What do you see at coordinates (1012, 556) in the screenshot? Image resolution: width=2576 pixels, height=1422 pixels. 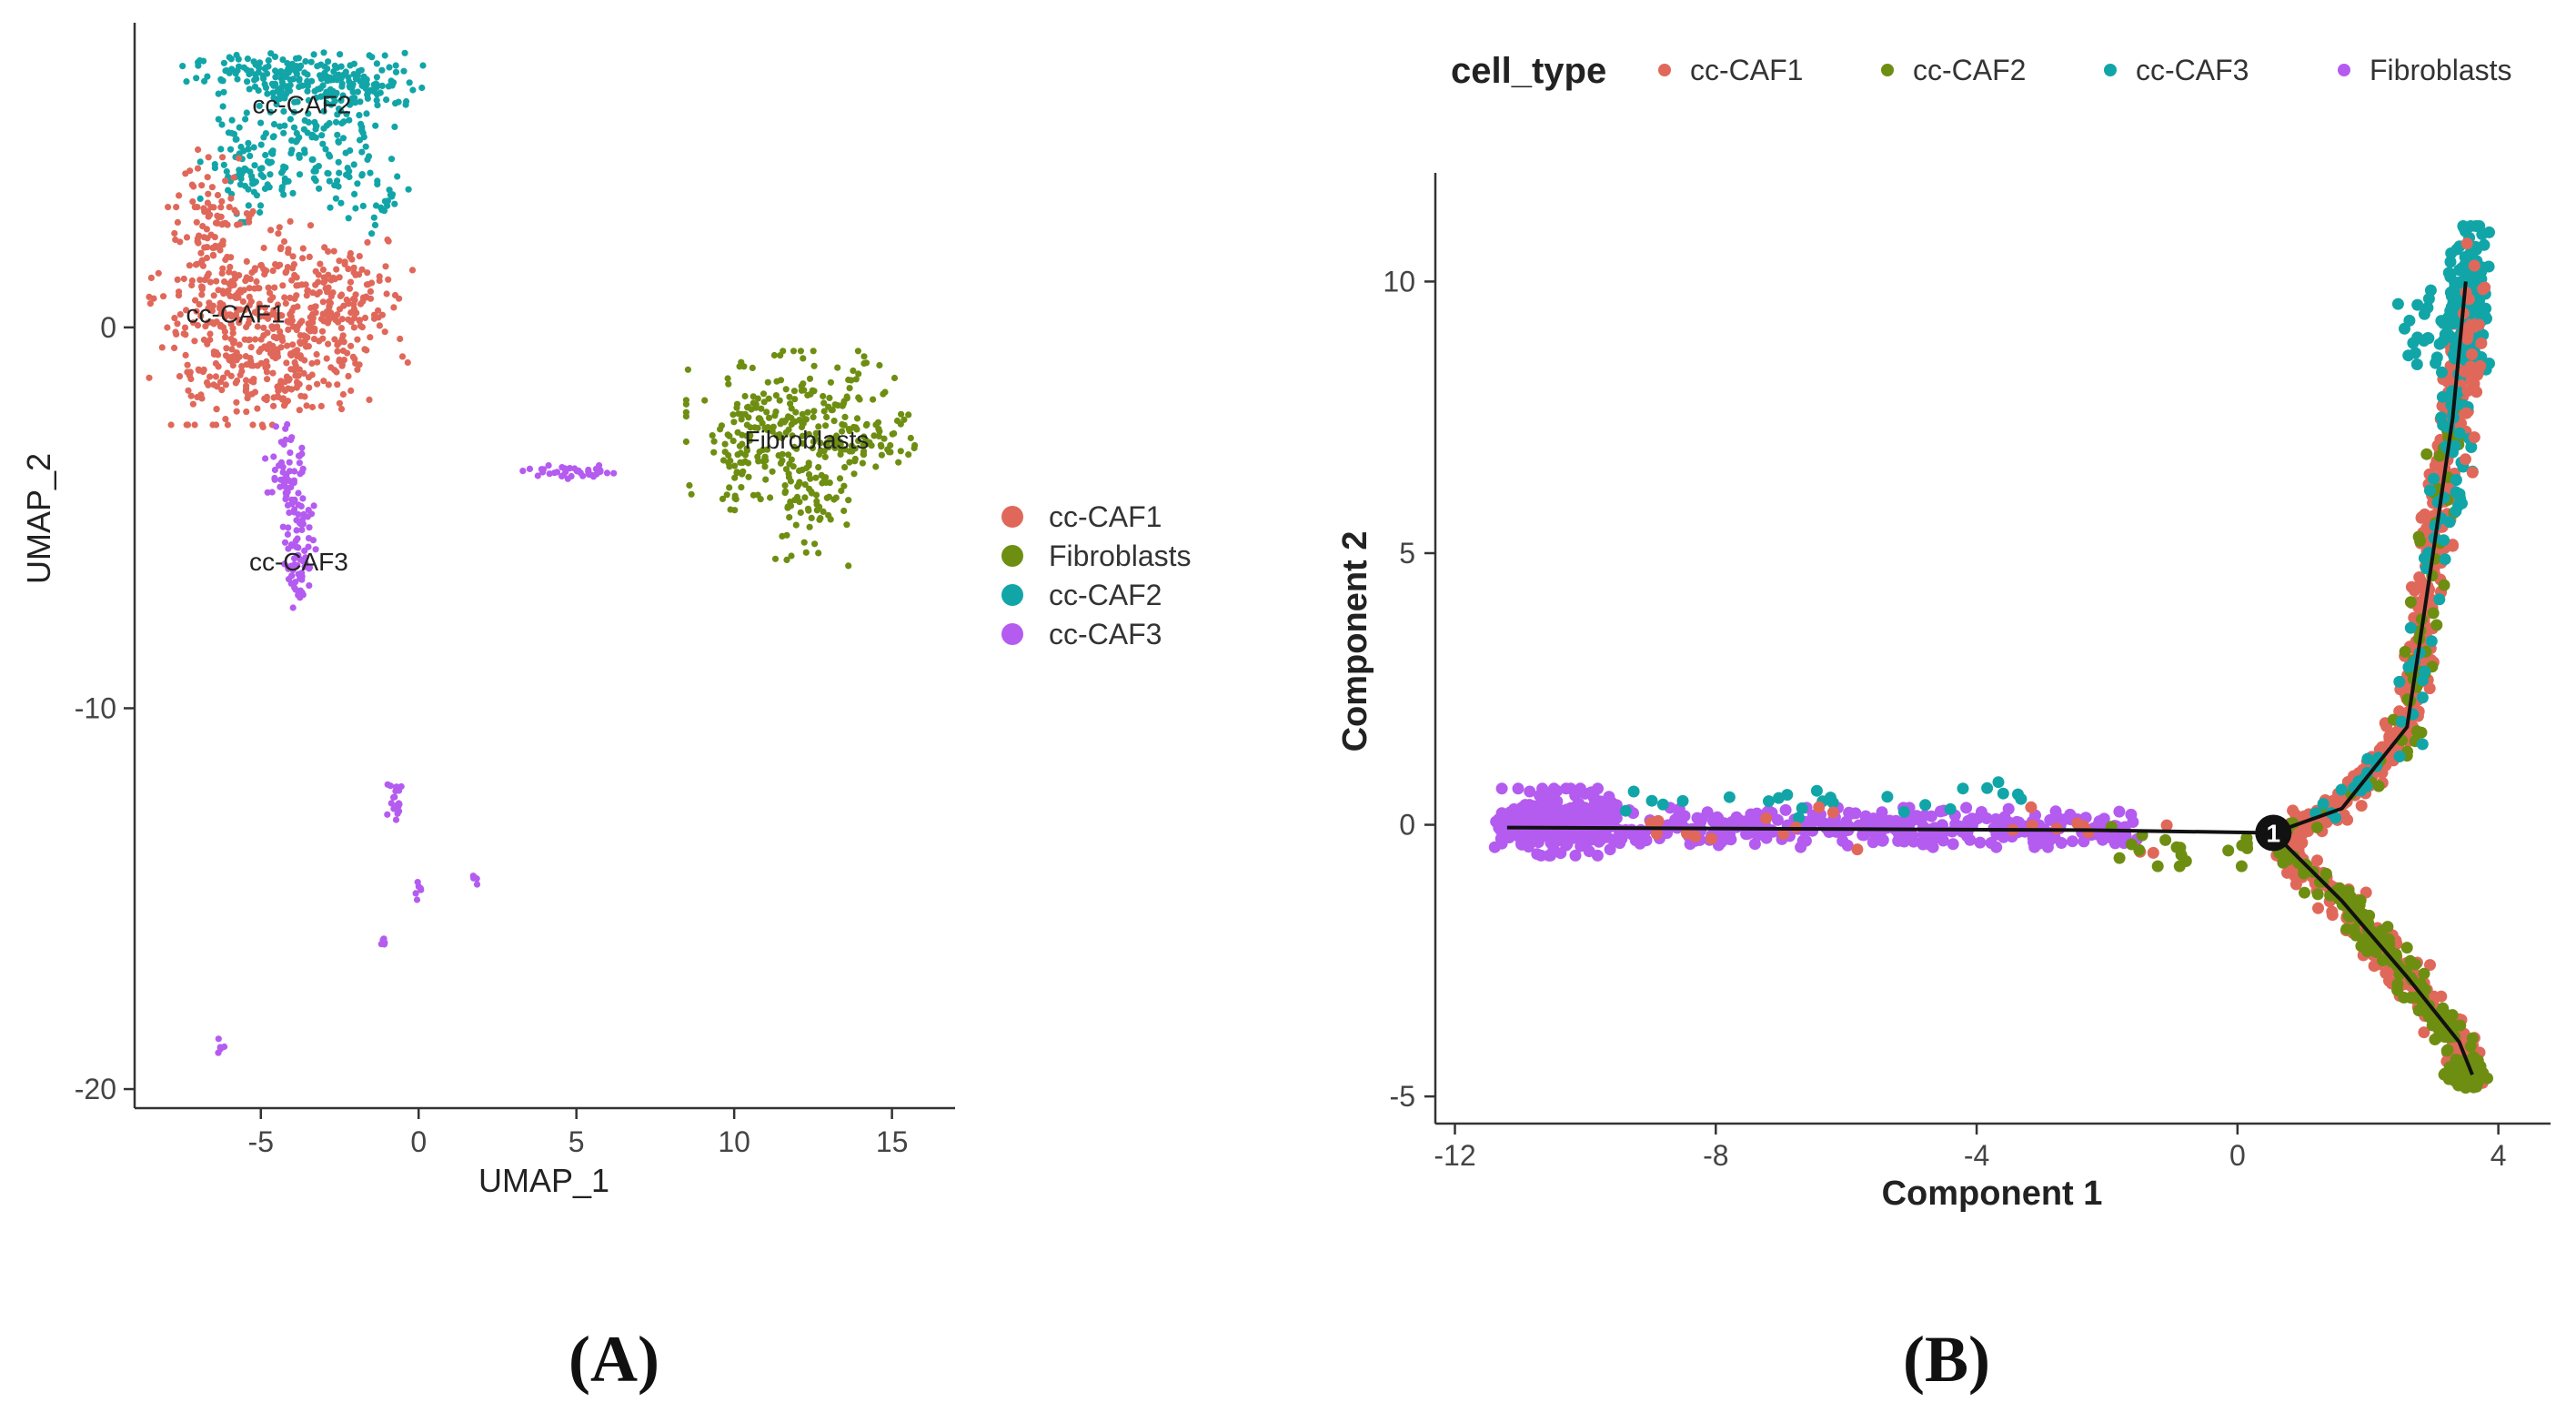 I see `panel-a-legend-swatch` at bounding box center [1012, 556].